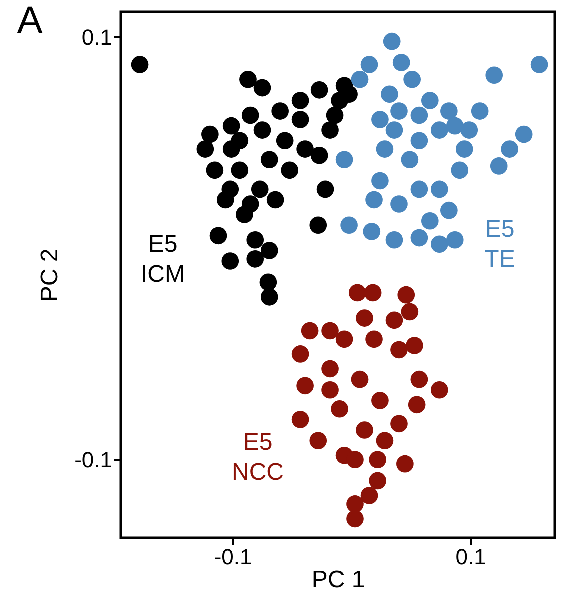 The image size is (564, 606). I want to click on y-axis-title: PC 2, so click(50, 275).